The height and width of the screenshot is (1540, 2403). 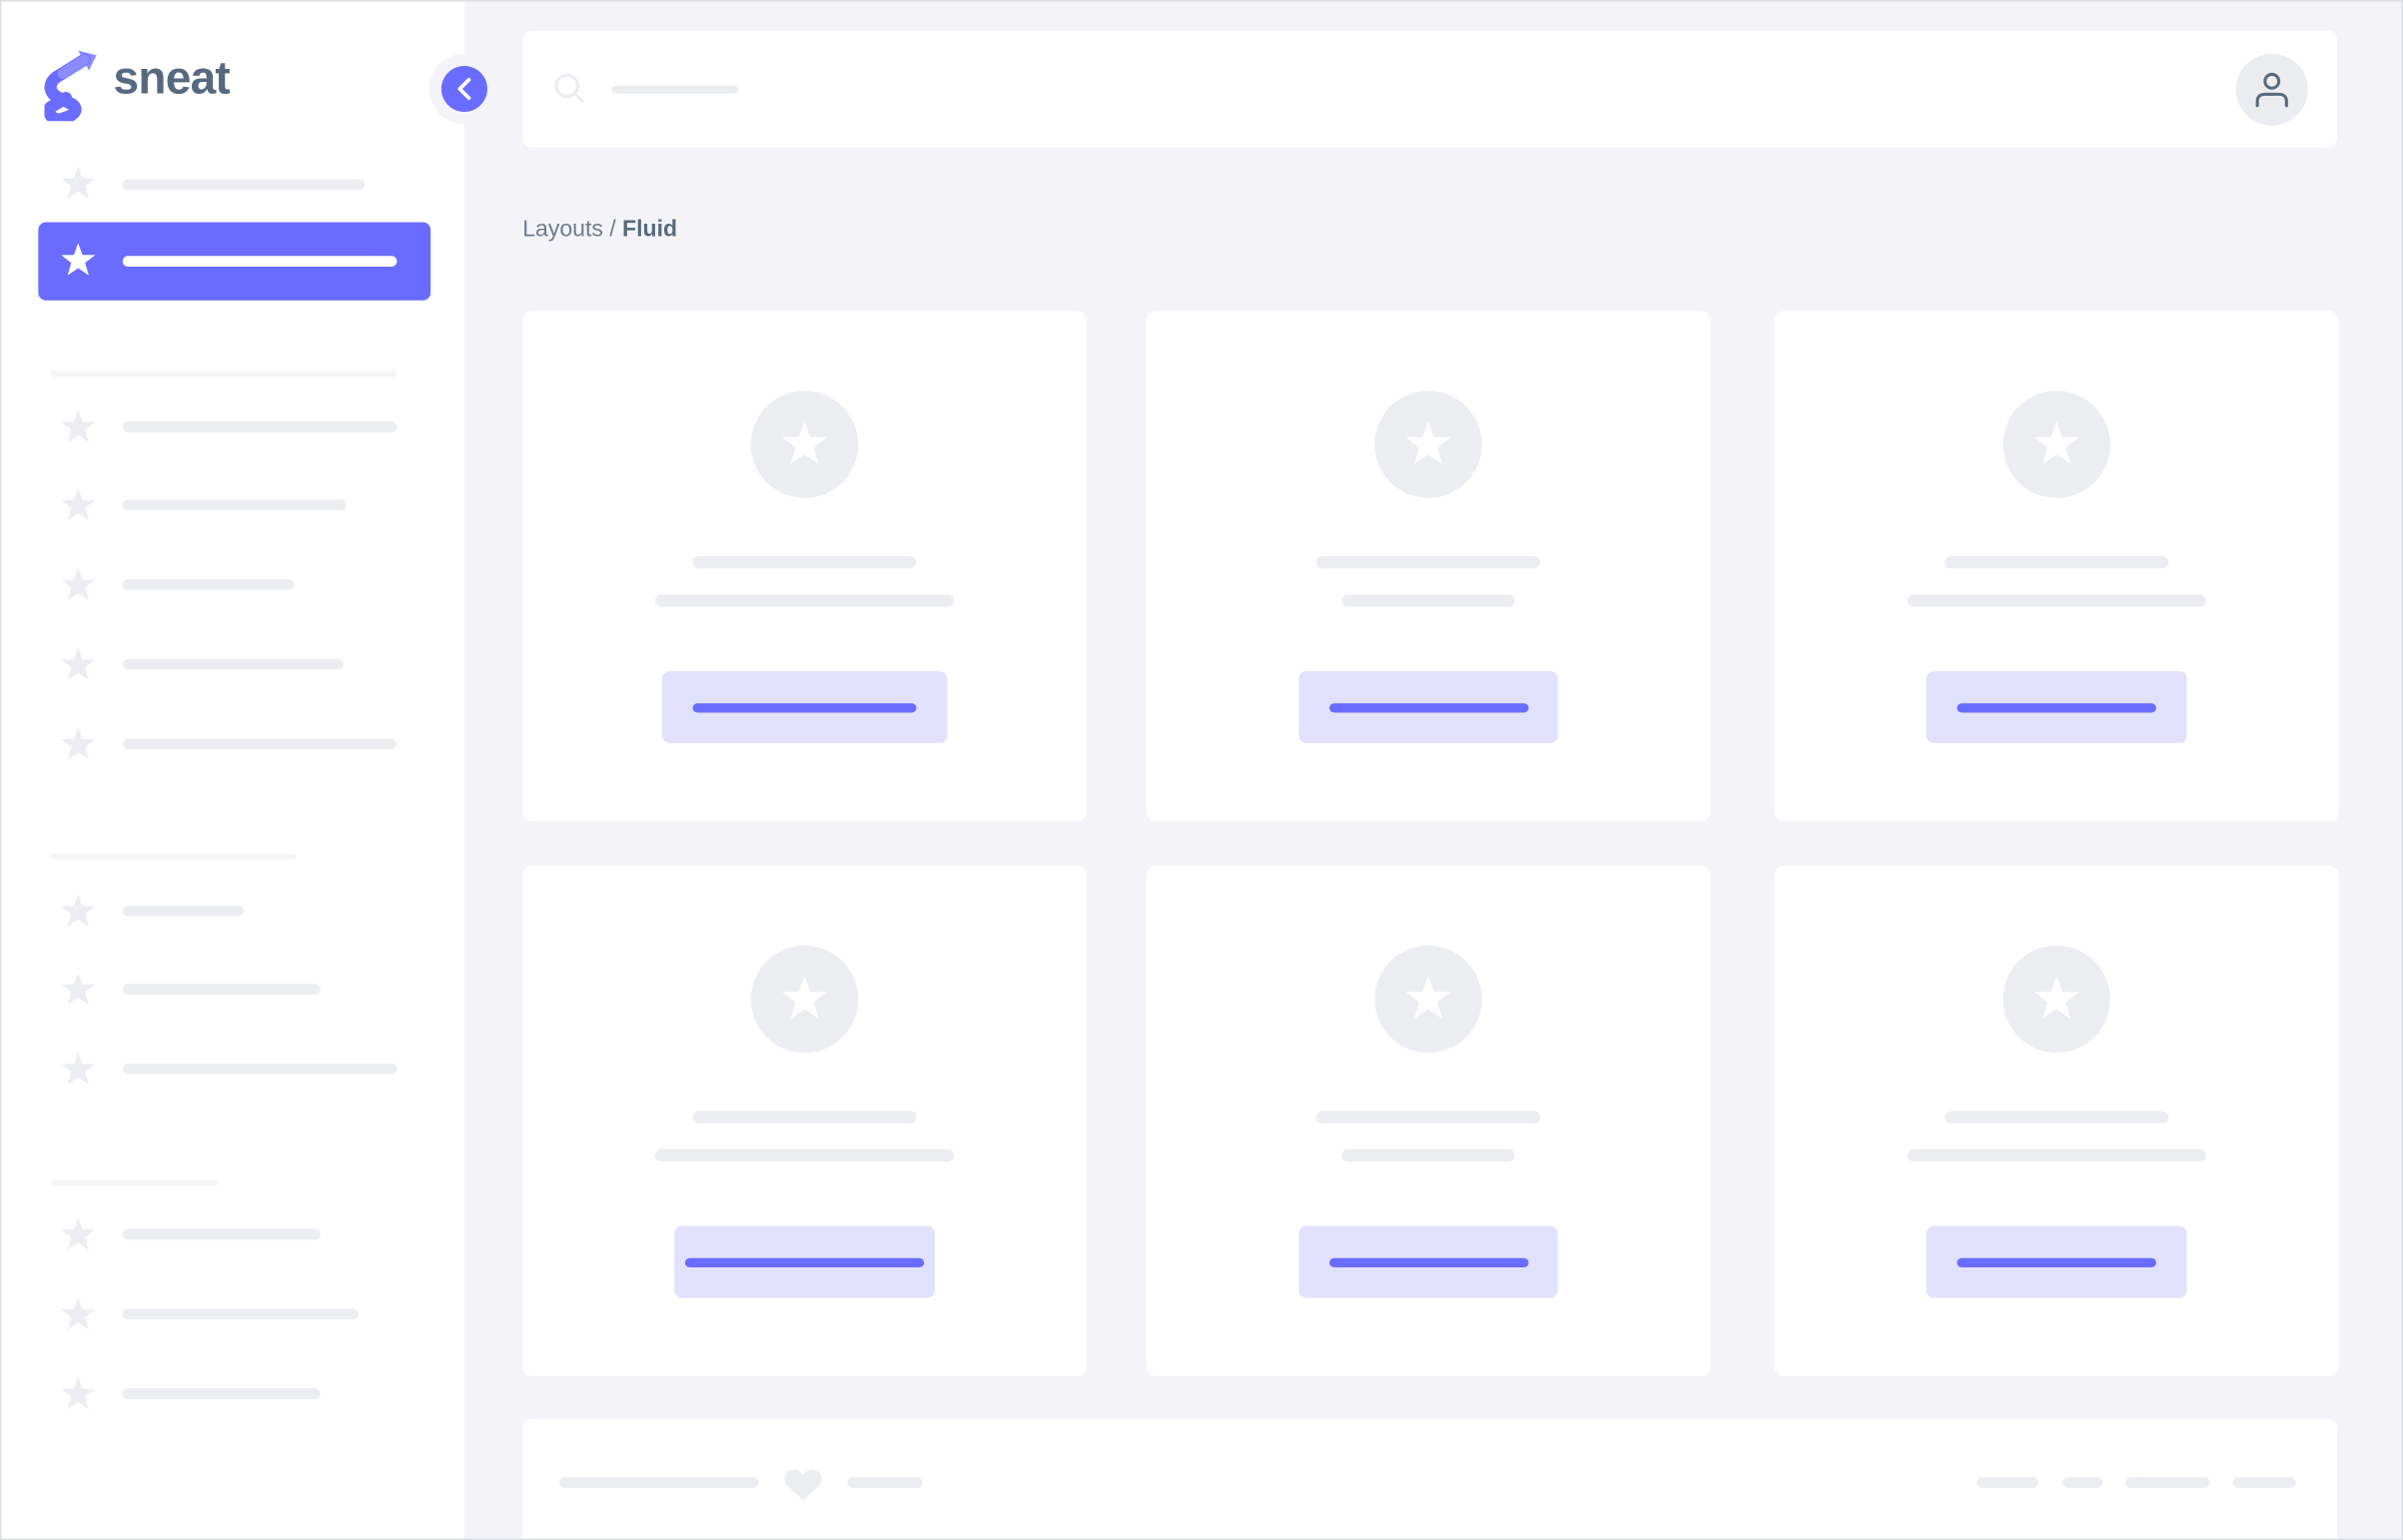 I want to click on sidebar-item-label-placeholder, so click(x=260, y=261).